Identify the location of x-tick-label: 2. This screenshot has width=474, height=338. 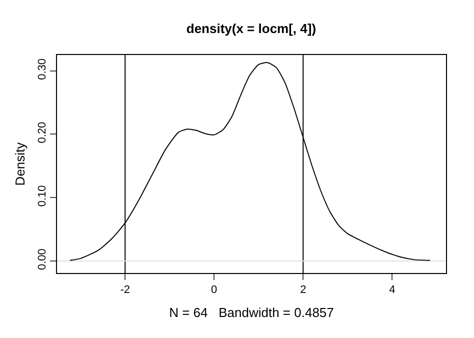
(303, 290).